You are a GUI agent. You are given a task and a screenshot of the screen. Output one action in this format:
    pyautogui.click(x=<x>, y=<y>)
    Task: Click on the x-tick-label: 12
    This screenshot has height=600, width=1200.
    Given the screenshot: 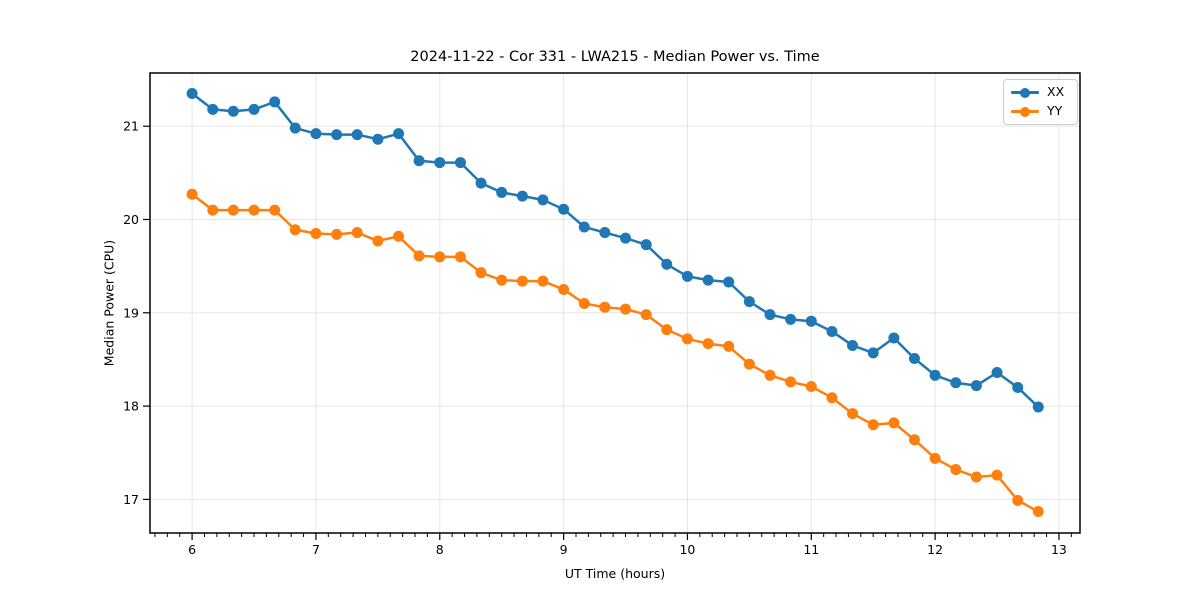 What is the action you would take?
    pyautogui.click(x=935, y=549)
    